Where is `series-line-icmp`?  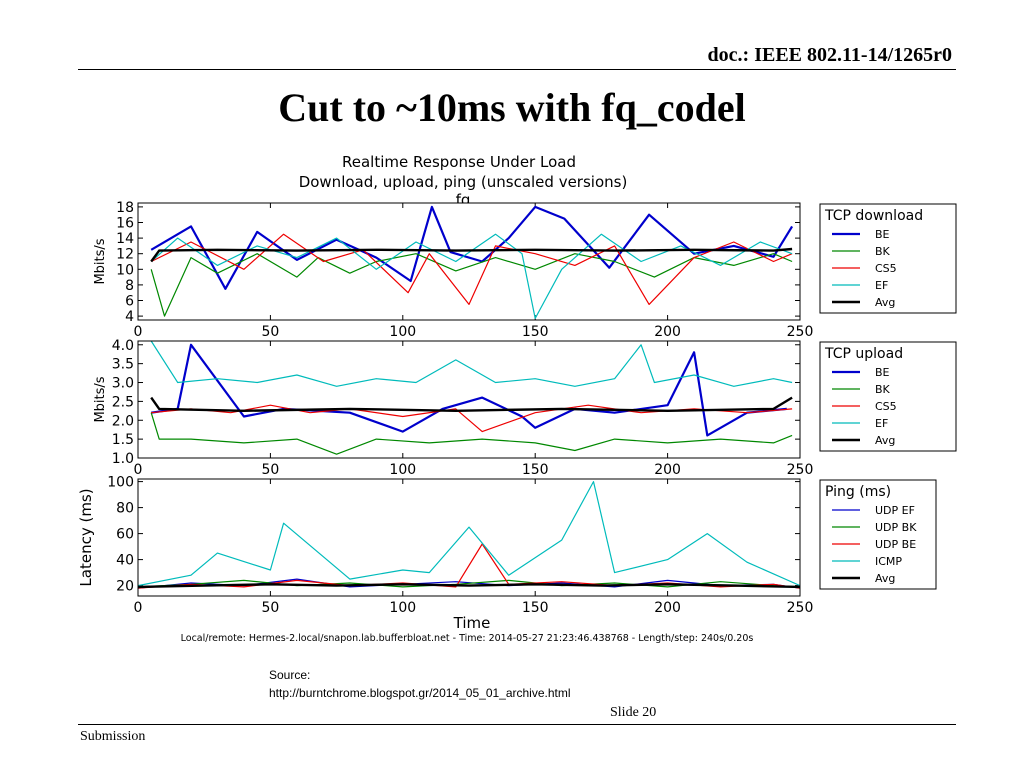
series-line-icmp is located at coordinates (469, 534).